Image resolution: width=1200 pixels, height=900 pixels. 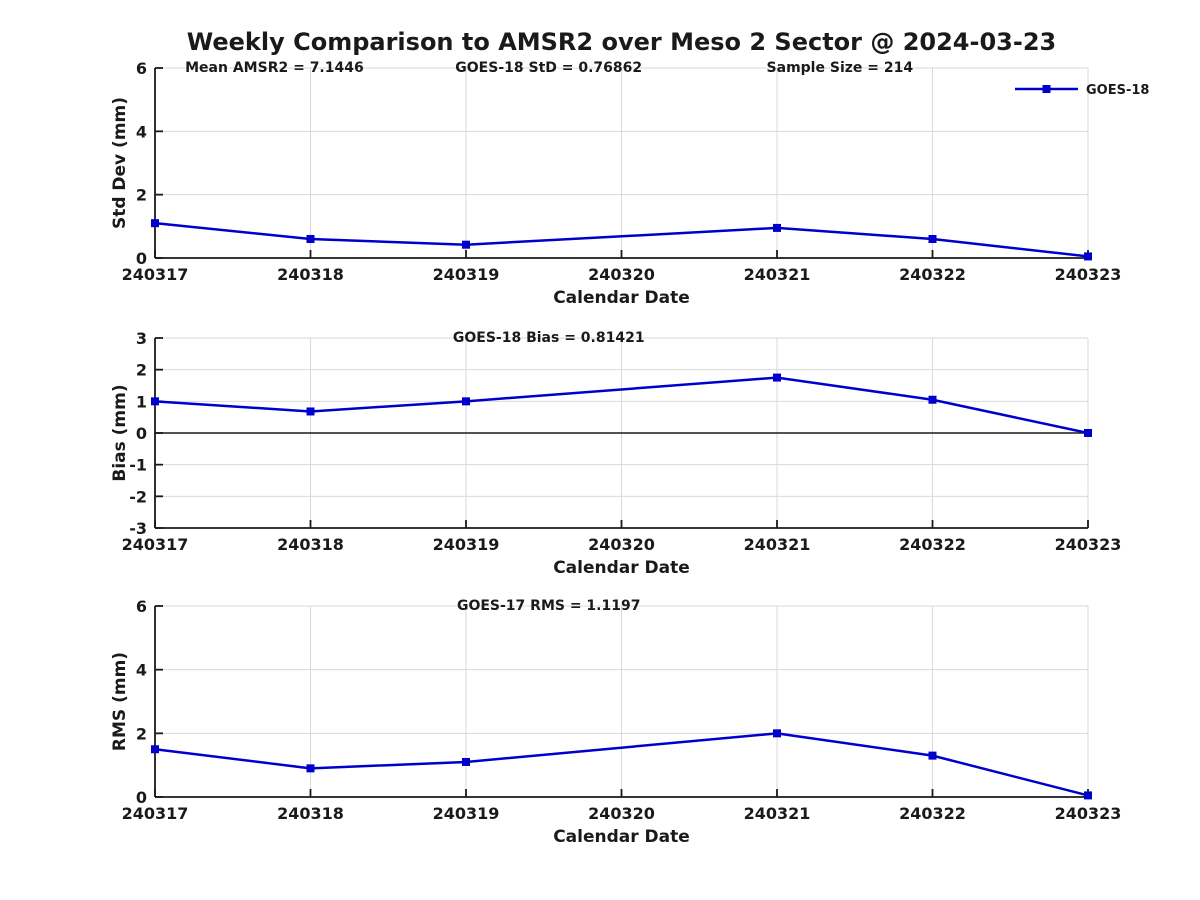 What do you see at coordinates (549, 606) in the screenshot?
I see `annotation-text: GOES-17 RMS = 1.1197` at bounding box center [549, 606].